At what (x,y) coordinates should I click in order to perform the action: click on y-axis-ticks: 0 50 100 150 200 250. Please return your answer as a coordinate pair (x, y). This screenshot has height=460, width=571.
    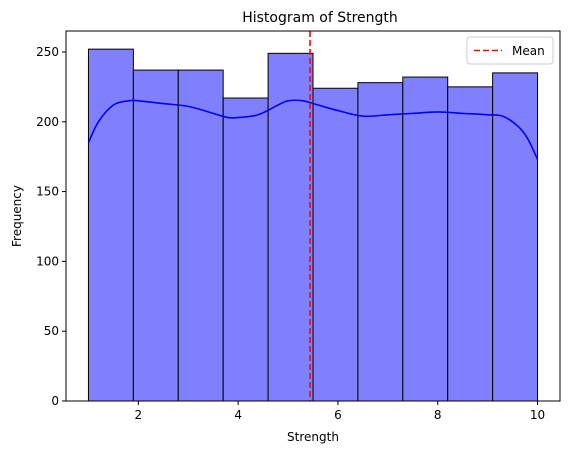
    Looking at the image, I should click on (51, 226).